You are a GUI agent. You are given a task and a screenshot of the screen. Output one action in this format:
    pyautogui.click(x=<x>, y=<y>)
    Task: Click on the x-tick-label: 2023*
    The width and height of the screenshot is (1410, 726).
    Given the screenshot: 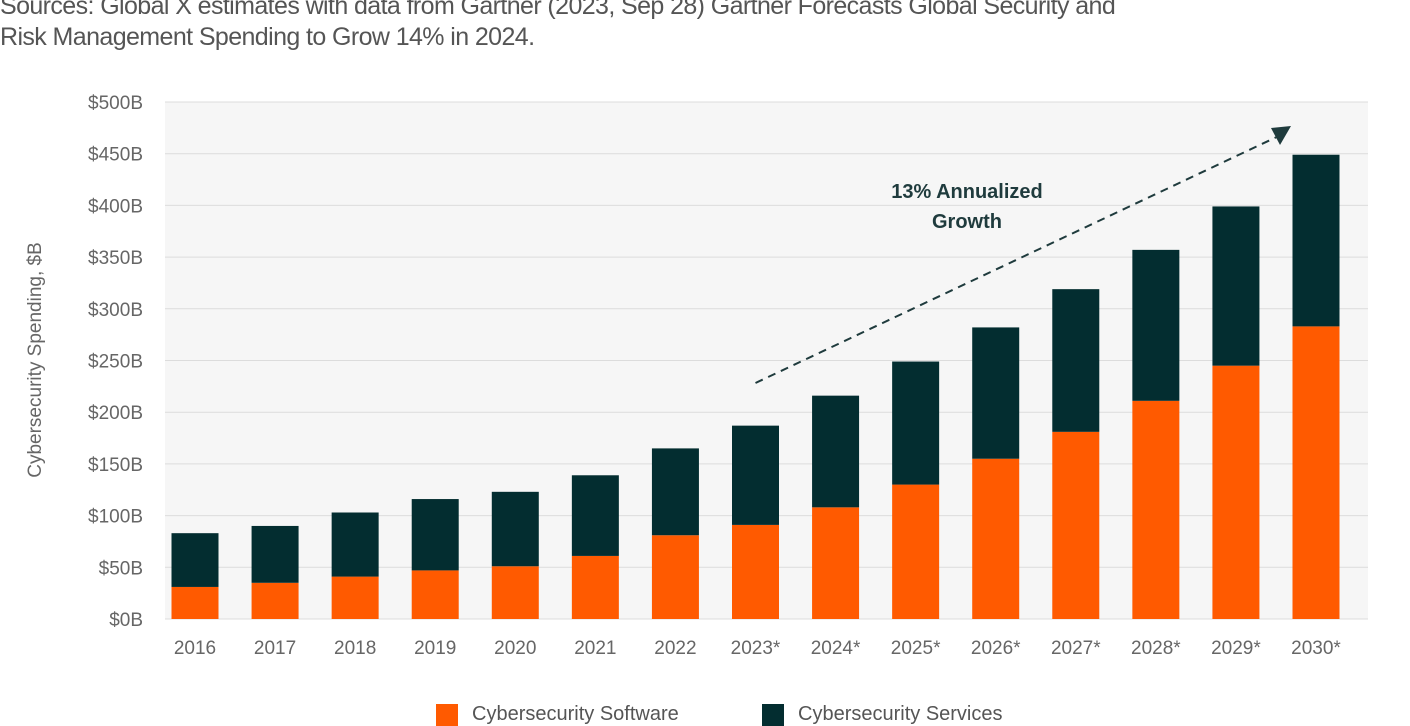 What is the action you would take?
    pyautogui.click(x=756, y=648)
    